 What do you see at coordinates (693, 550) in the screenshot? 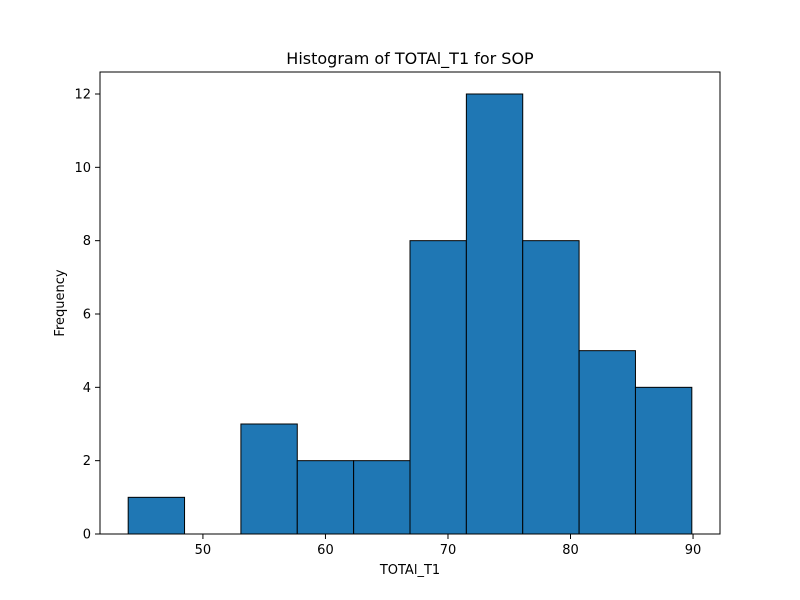
I see `x-tick-label: 90` at bounding box center [693, 550].